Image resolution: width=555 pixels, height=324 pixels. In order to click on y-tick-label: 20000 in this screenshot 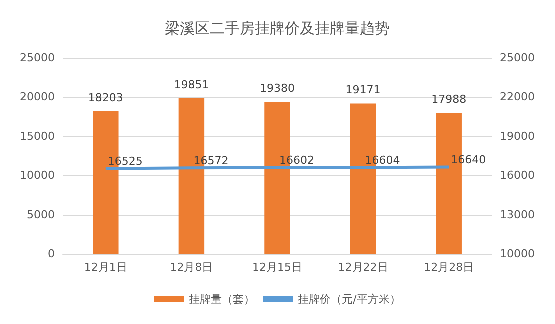, I will do `click(37, 97)`.